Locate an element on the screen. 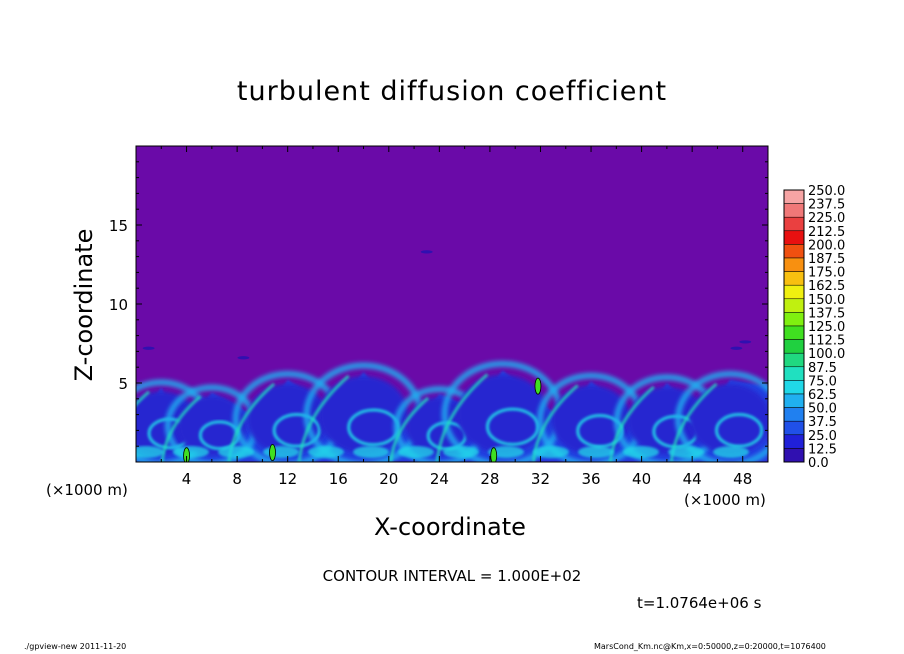 The image size is (904, 654). y-tick-label: 5 is located at coordinates (123, 384).